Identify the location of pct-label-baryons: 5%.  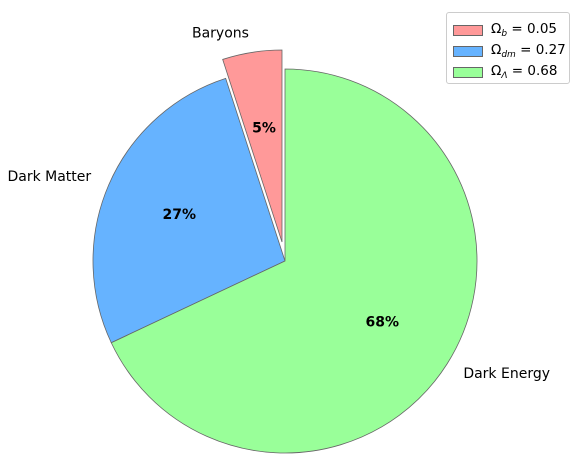
(264, 128).